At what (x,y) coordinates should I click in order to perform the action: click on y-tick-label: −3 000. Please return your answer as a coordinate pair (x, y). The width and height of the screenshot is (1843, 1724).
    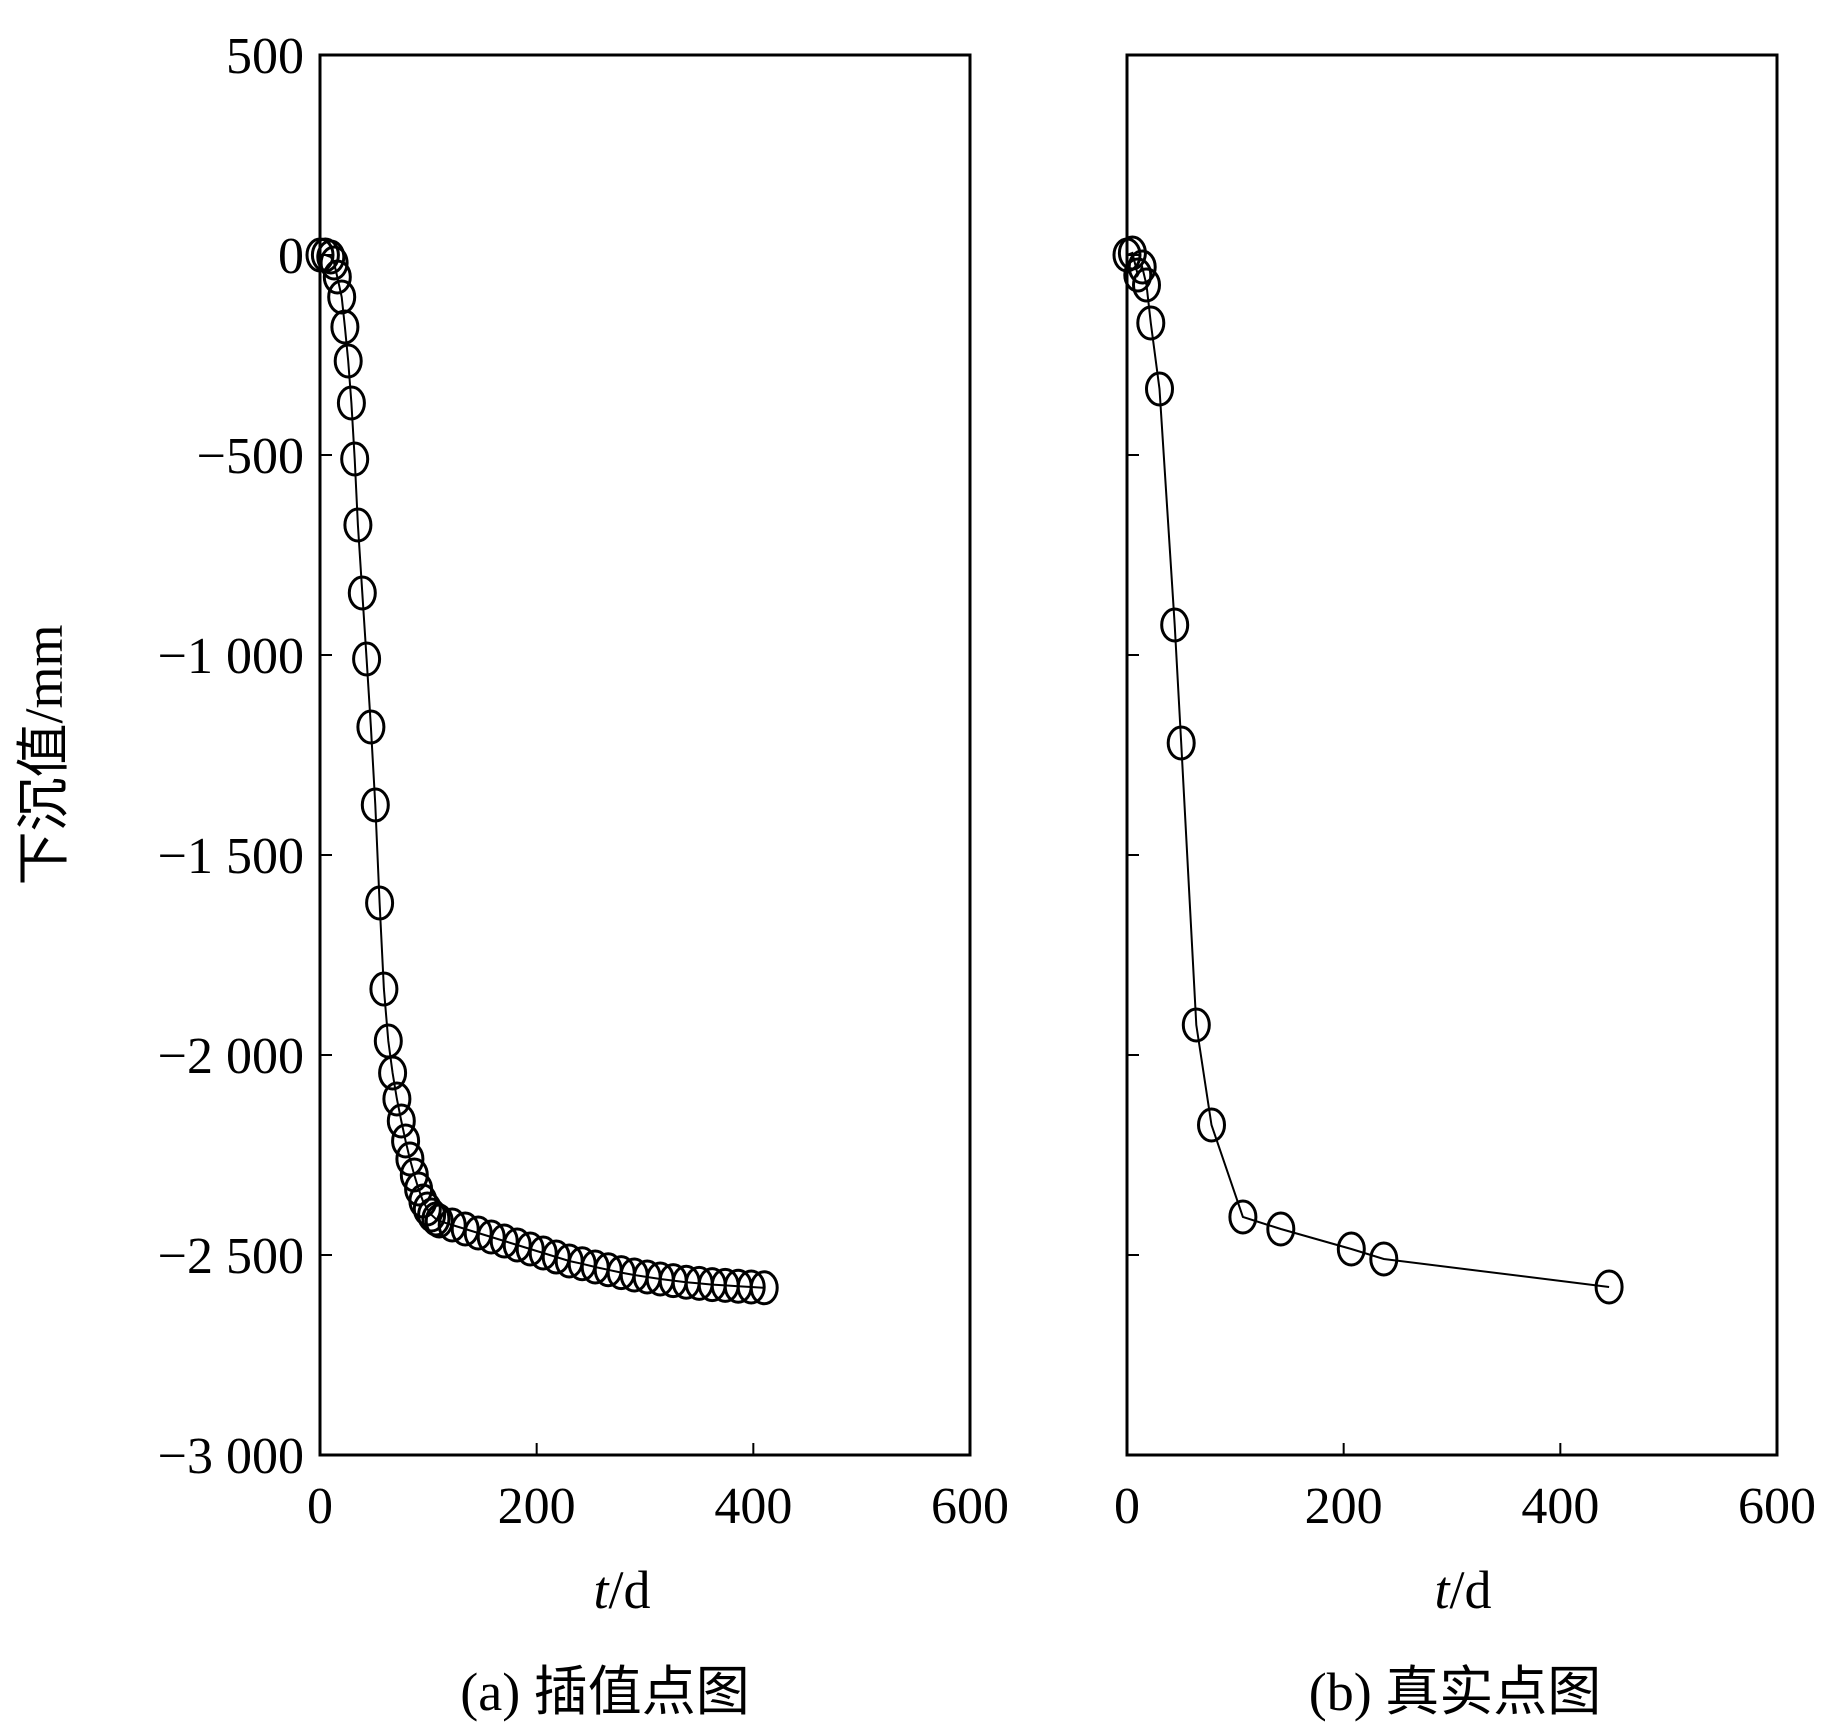
    Looking at the image, I should click on (231, 1456).